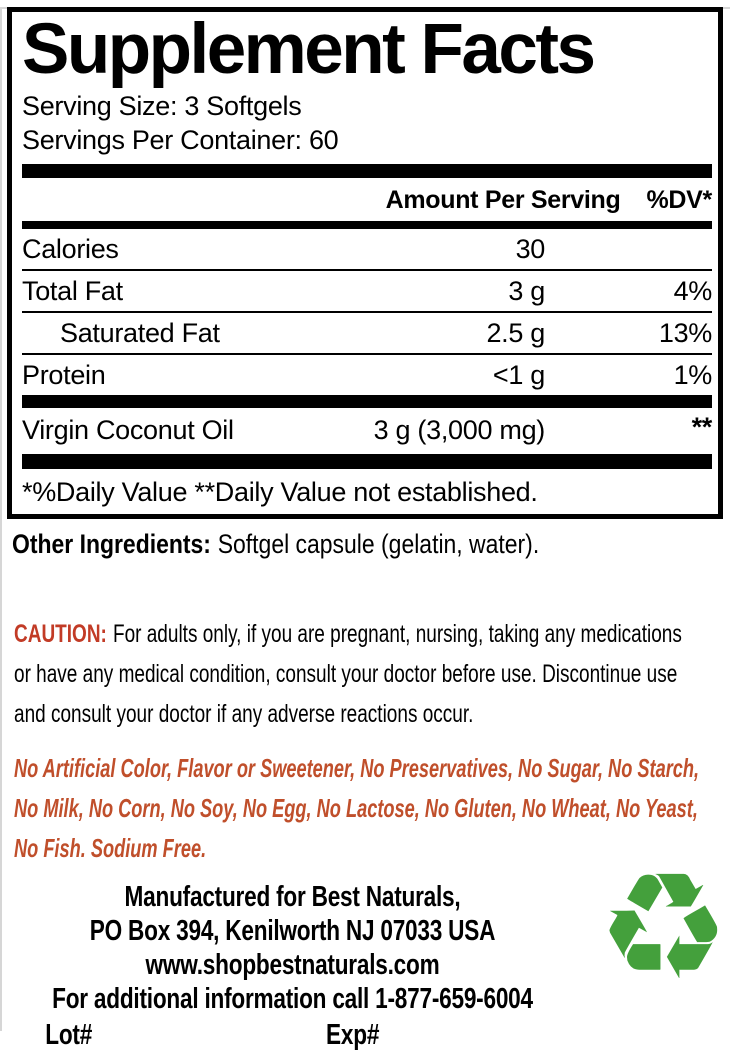  What do you see at coordinates (72, 291) in the screenshot?
I see `nutrient-name: Total Fat` at bounding box center [72, 291].